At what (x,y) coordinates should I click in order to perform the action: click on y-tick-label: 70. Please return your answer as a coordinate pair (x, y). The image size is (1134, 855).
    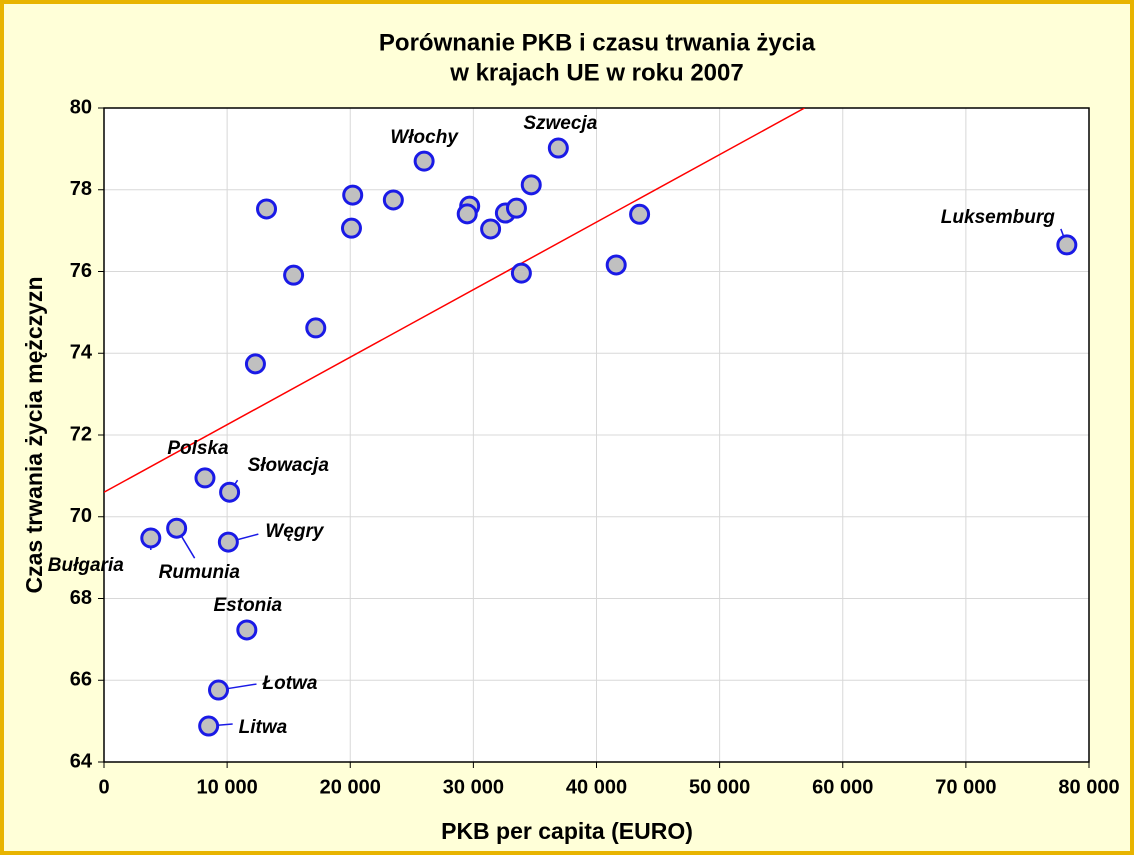
    Looking at the image, I should click on (81, 516).